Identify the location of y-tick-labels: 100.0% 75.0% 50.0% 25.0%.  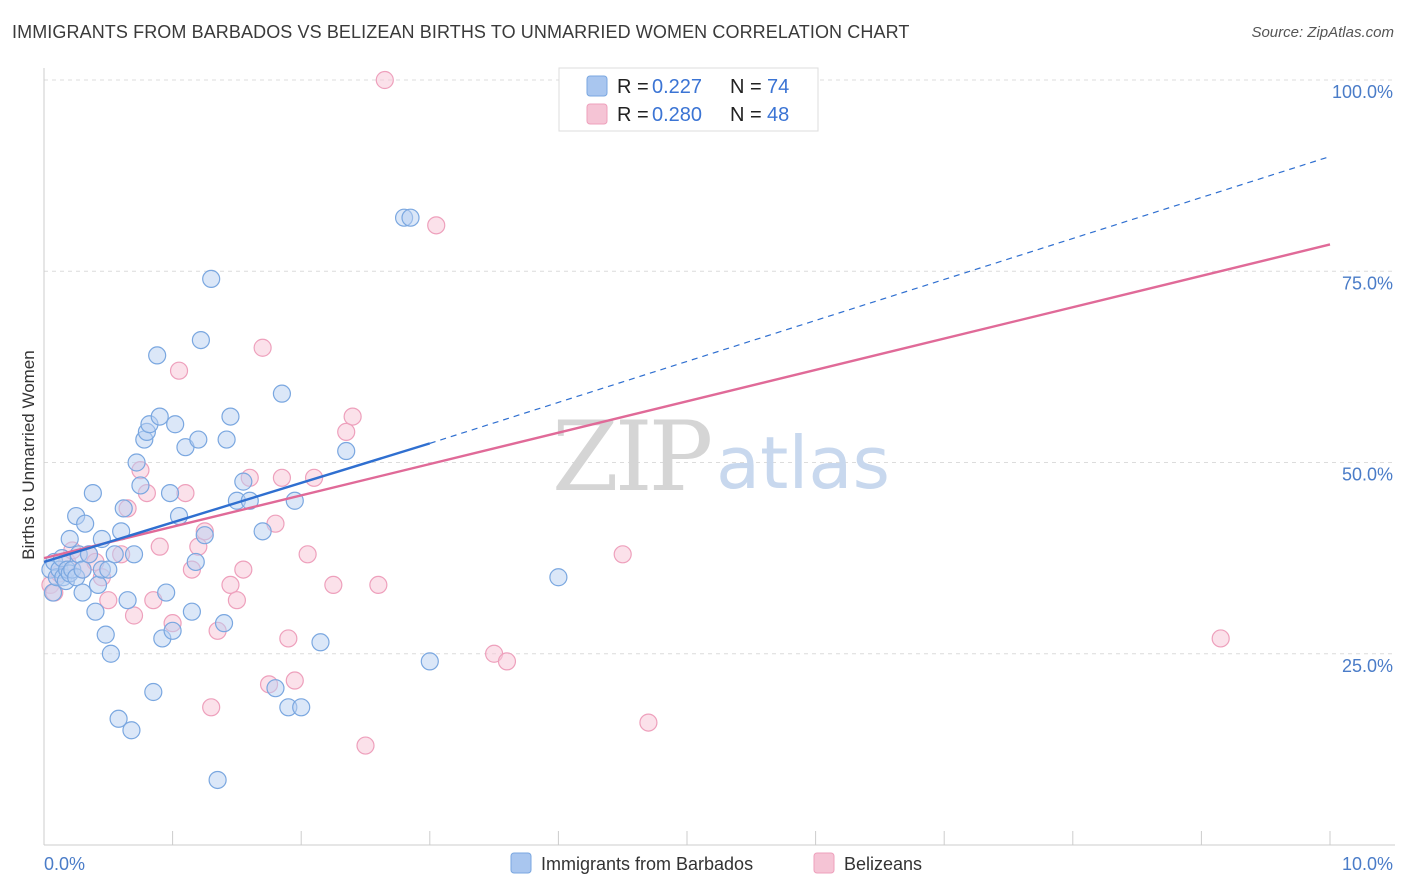
(1362, 379).